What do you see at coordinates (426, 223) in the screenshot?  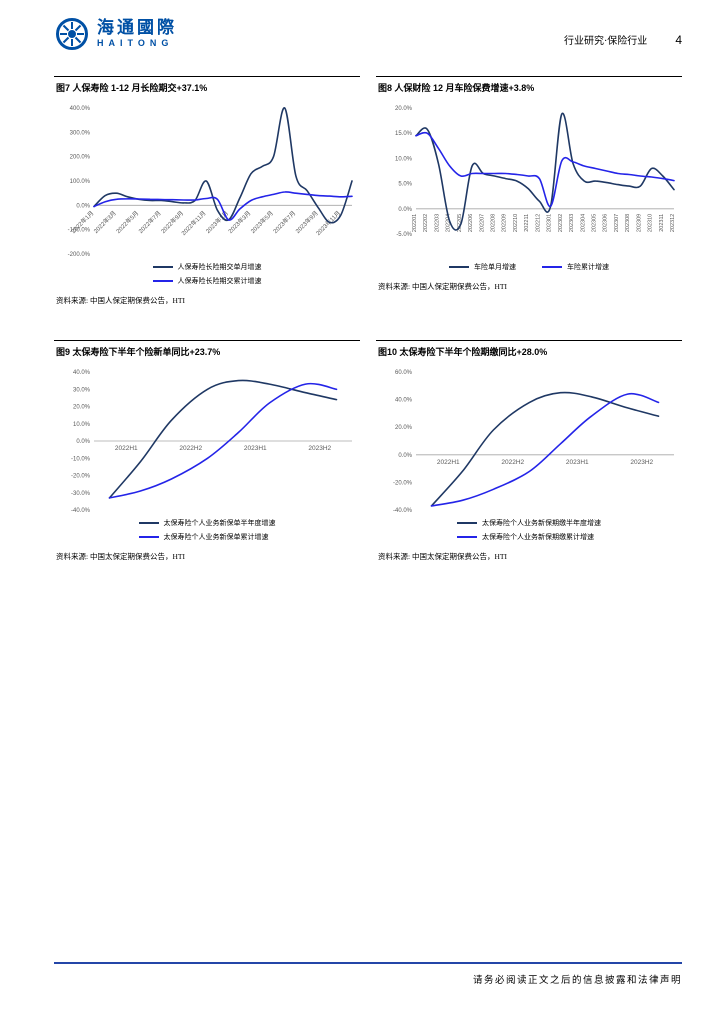 I see `svg-text: 202202` at bounding box center [426, 223].